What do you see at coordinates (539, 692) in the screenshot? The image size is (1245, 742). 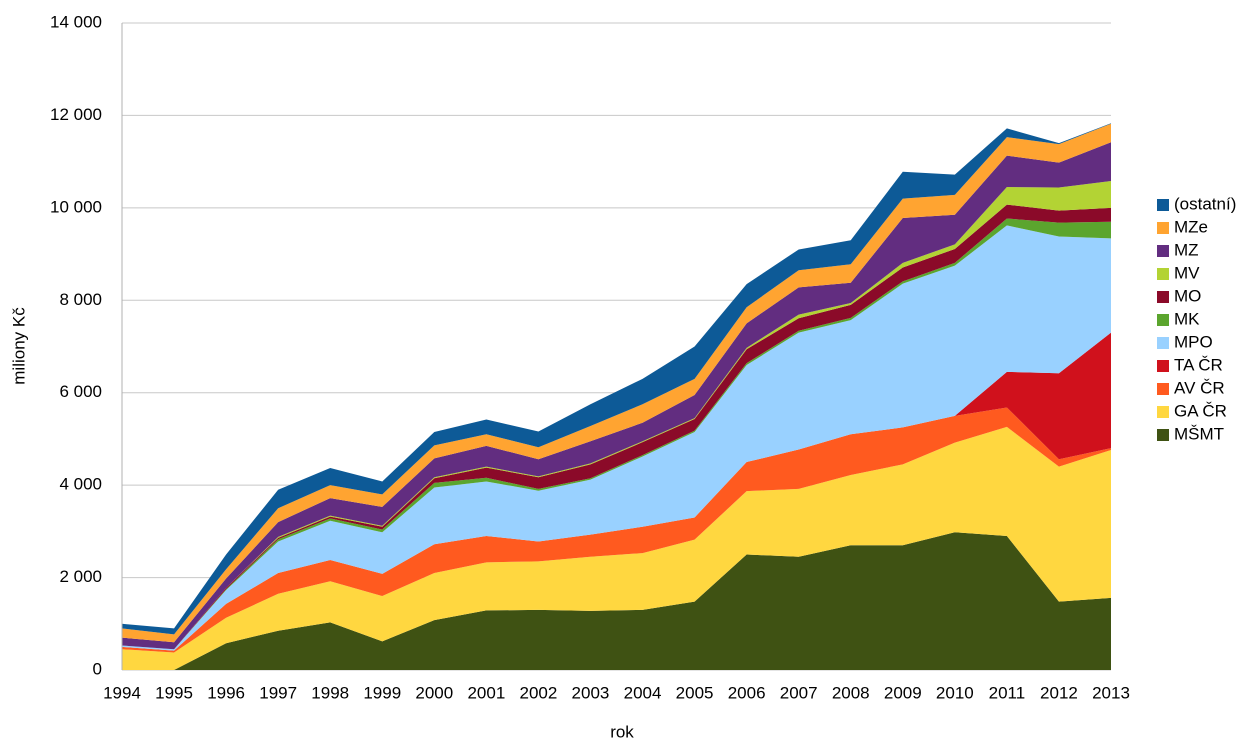 I see `x-tick-label: 2002` at bounding box center [539, 692].